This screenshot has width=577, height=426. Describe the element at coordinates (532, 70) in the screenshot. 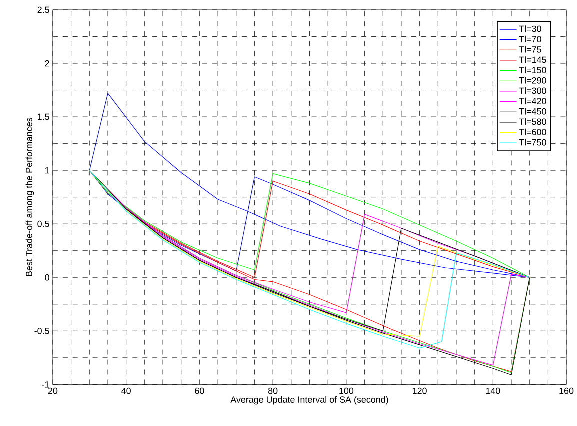

I see `legend-label: Tl=150` at that location.